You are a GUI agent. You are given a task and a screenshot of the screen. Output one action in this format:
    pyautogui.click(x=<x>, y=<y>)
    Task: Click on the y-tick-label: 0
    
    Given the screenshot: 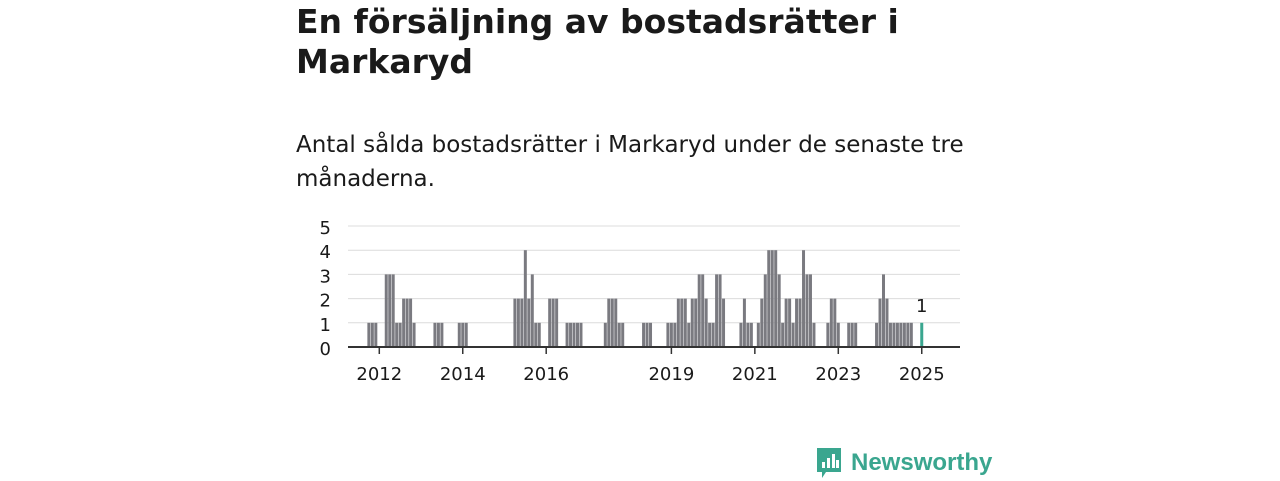 What is the action you would take?
    pyautogui.click(x=325, y=349)
    